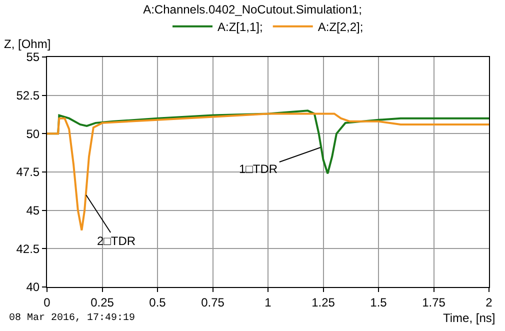  What do you see at coordinates (28, 95) in the screenshot?
I see `y-tick-label: 52.5` at bounding box center [28, 95].